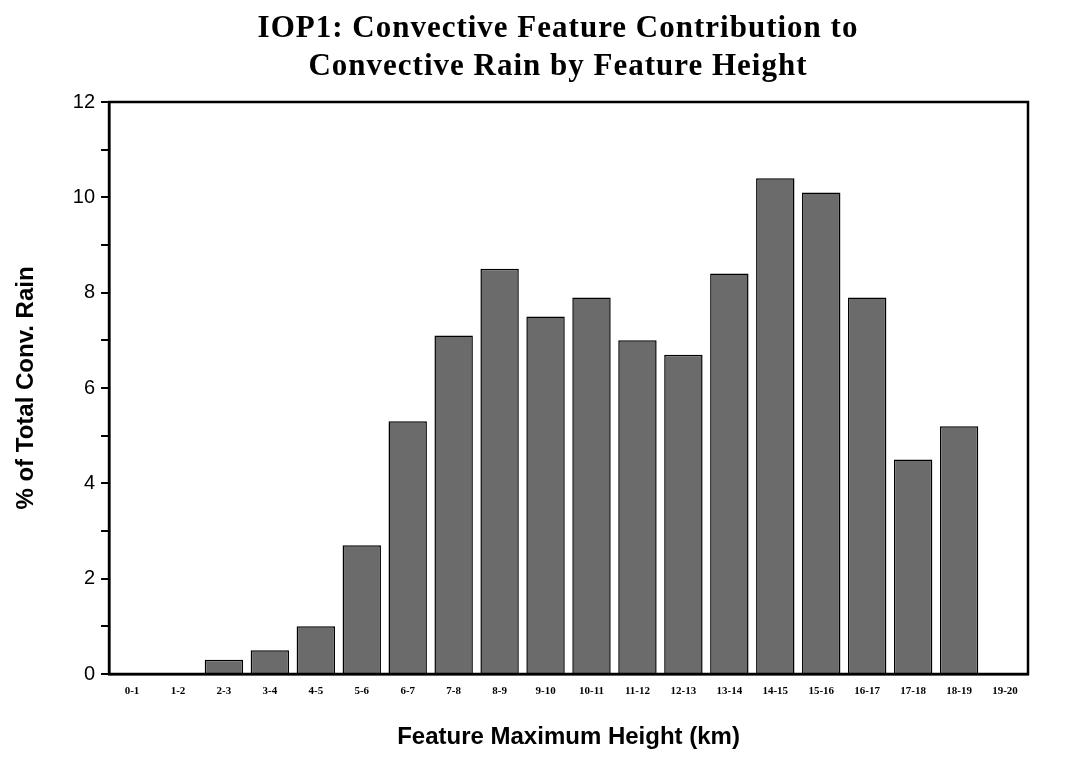 This screenshot has width=1070, height=771. I want to click on x-tick-label: 16-17, so click(867, 690).